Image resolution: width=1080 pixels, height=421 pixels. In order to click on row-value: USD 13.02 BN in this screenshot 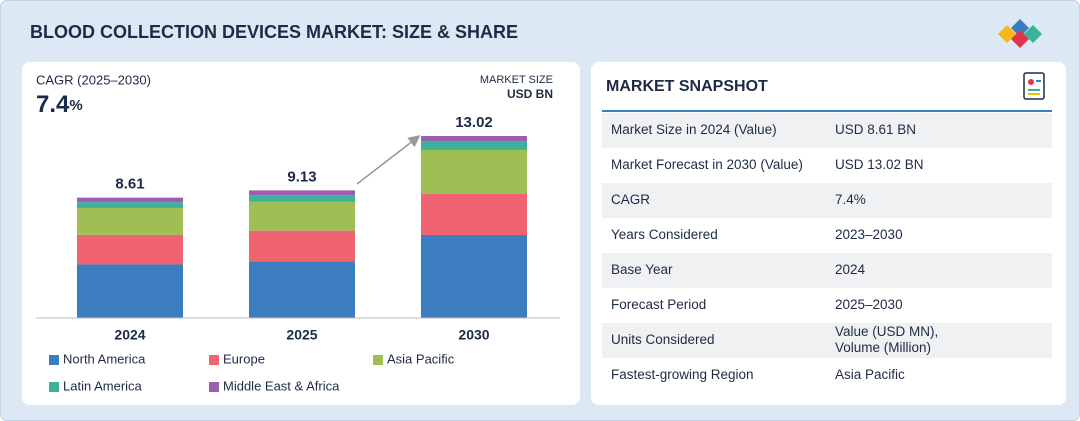, I will do `click(879, 164)`.